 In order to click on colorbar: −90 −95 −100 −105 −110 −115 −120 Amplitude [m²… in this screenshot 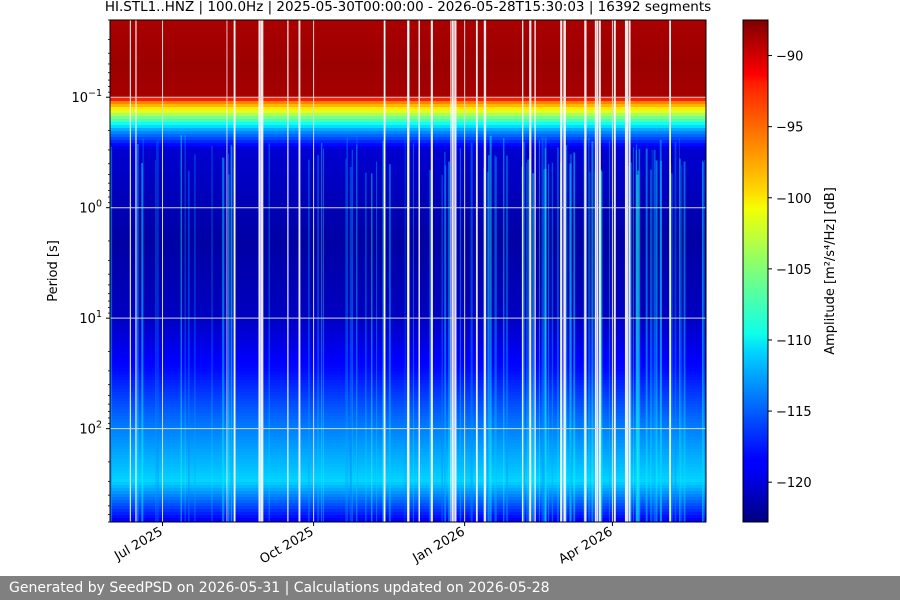, I will do `click(790, 271)`.